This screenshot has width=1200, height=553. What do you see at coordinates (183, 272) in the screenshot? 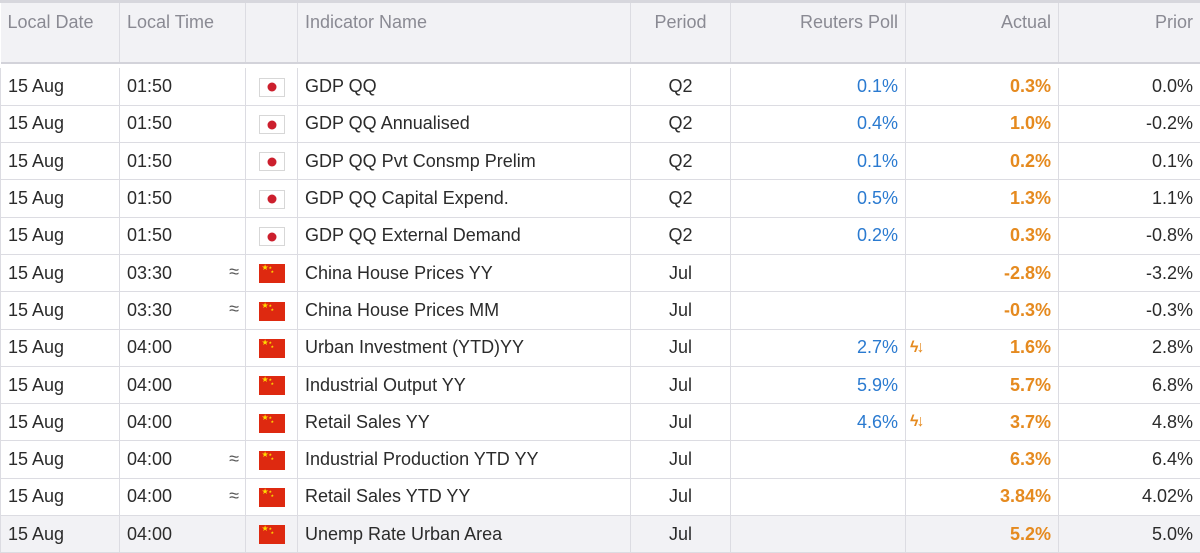
I see `local-time-cell: 03:30≈` at bounding box center [183, 272].